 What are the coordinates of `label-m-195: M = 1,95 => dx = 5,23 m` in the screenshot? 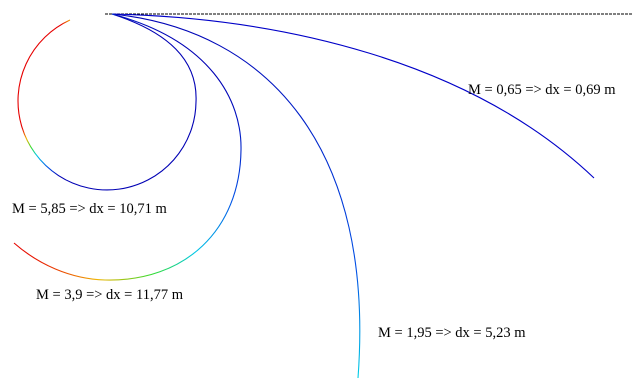 It's located at (452, 333).